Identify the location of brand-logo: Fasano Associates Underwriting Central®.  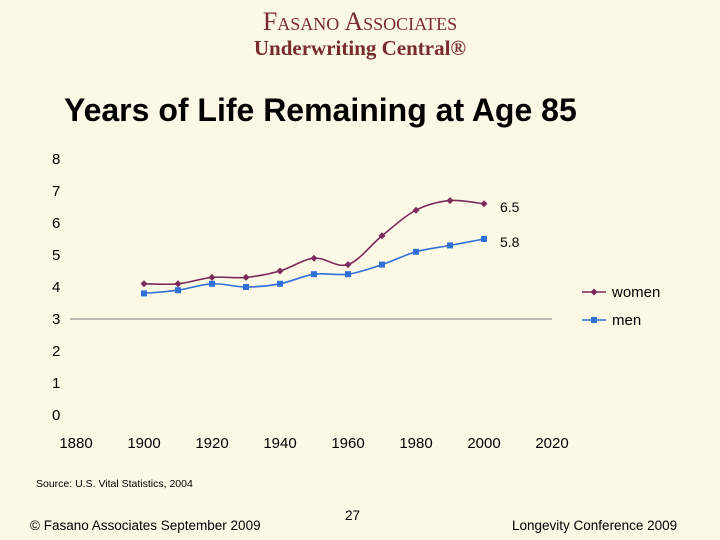
(360, 34).